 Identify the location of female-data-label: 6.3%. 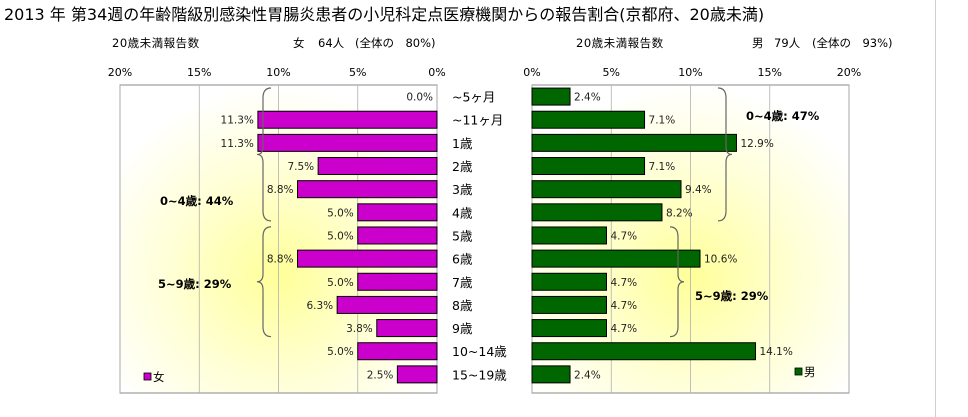
(319, 306).